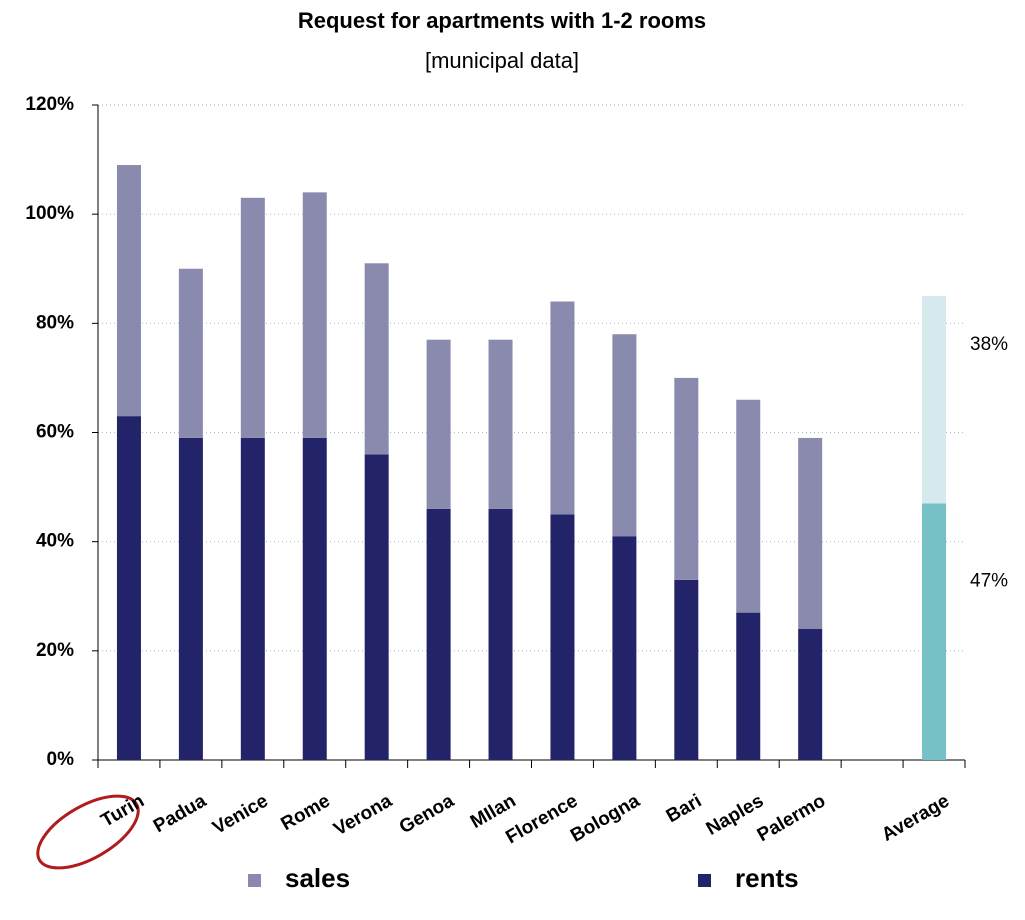 The width and height of the screenshot is (1025, 920). I want to click on value-label: 38%, so click(989, 344).